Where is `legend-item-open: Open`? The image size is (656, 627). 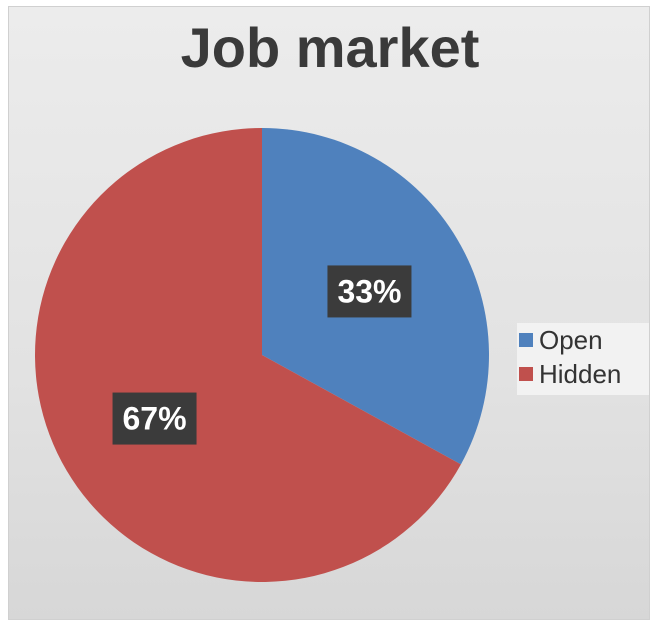 legend-item-open: Open is located at coordinates (583, 340).